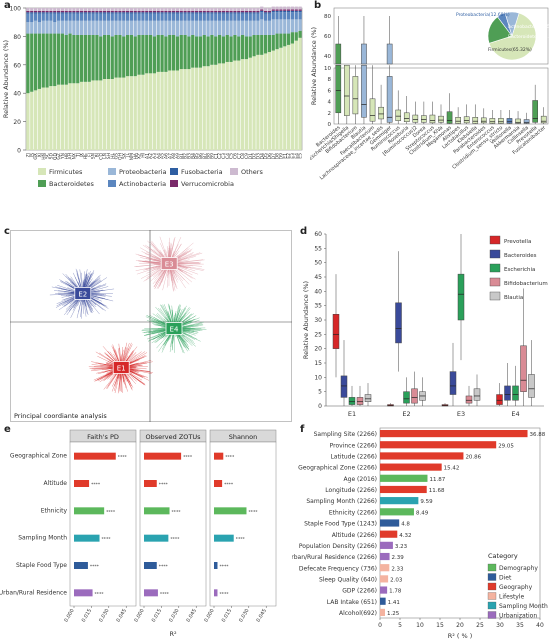 The width and height of the screenshot is (554, 643). Describe the element at coordinates (518, 568) in the screenshot. I see `legend-label-f: Demography` at that location.